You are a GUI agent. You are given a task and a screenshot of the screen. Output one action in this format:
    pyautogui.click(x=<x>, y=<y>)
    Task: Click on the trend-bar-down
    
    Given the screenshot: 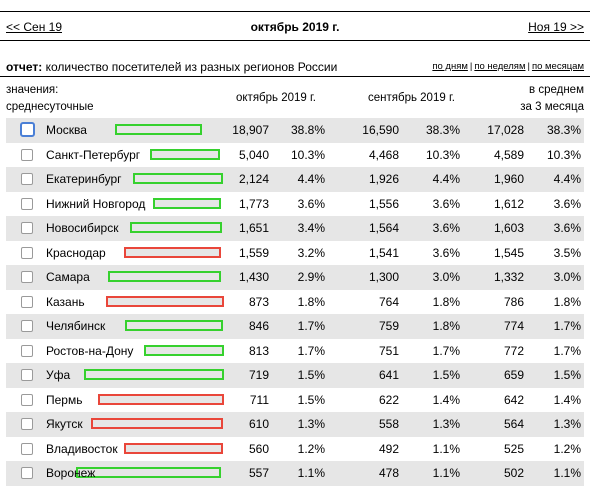 What is the action you would take?
    pyautogui.click(x=157, y=423)
    